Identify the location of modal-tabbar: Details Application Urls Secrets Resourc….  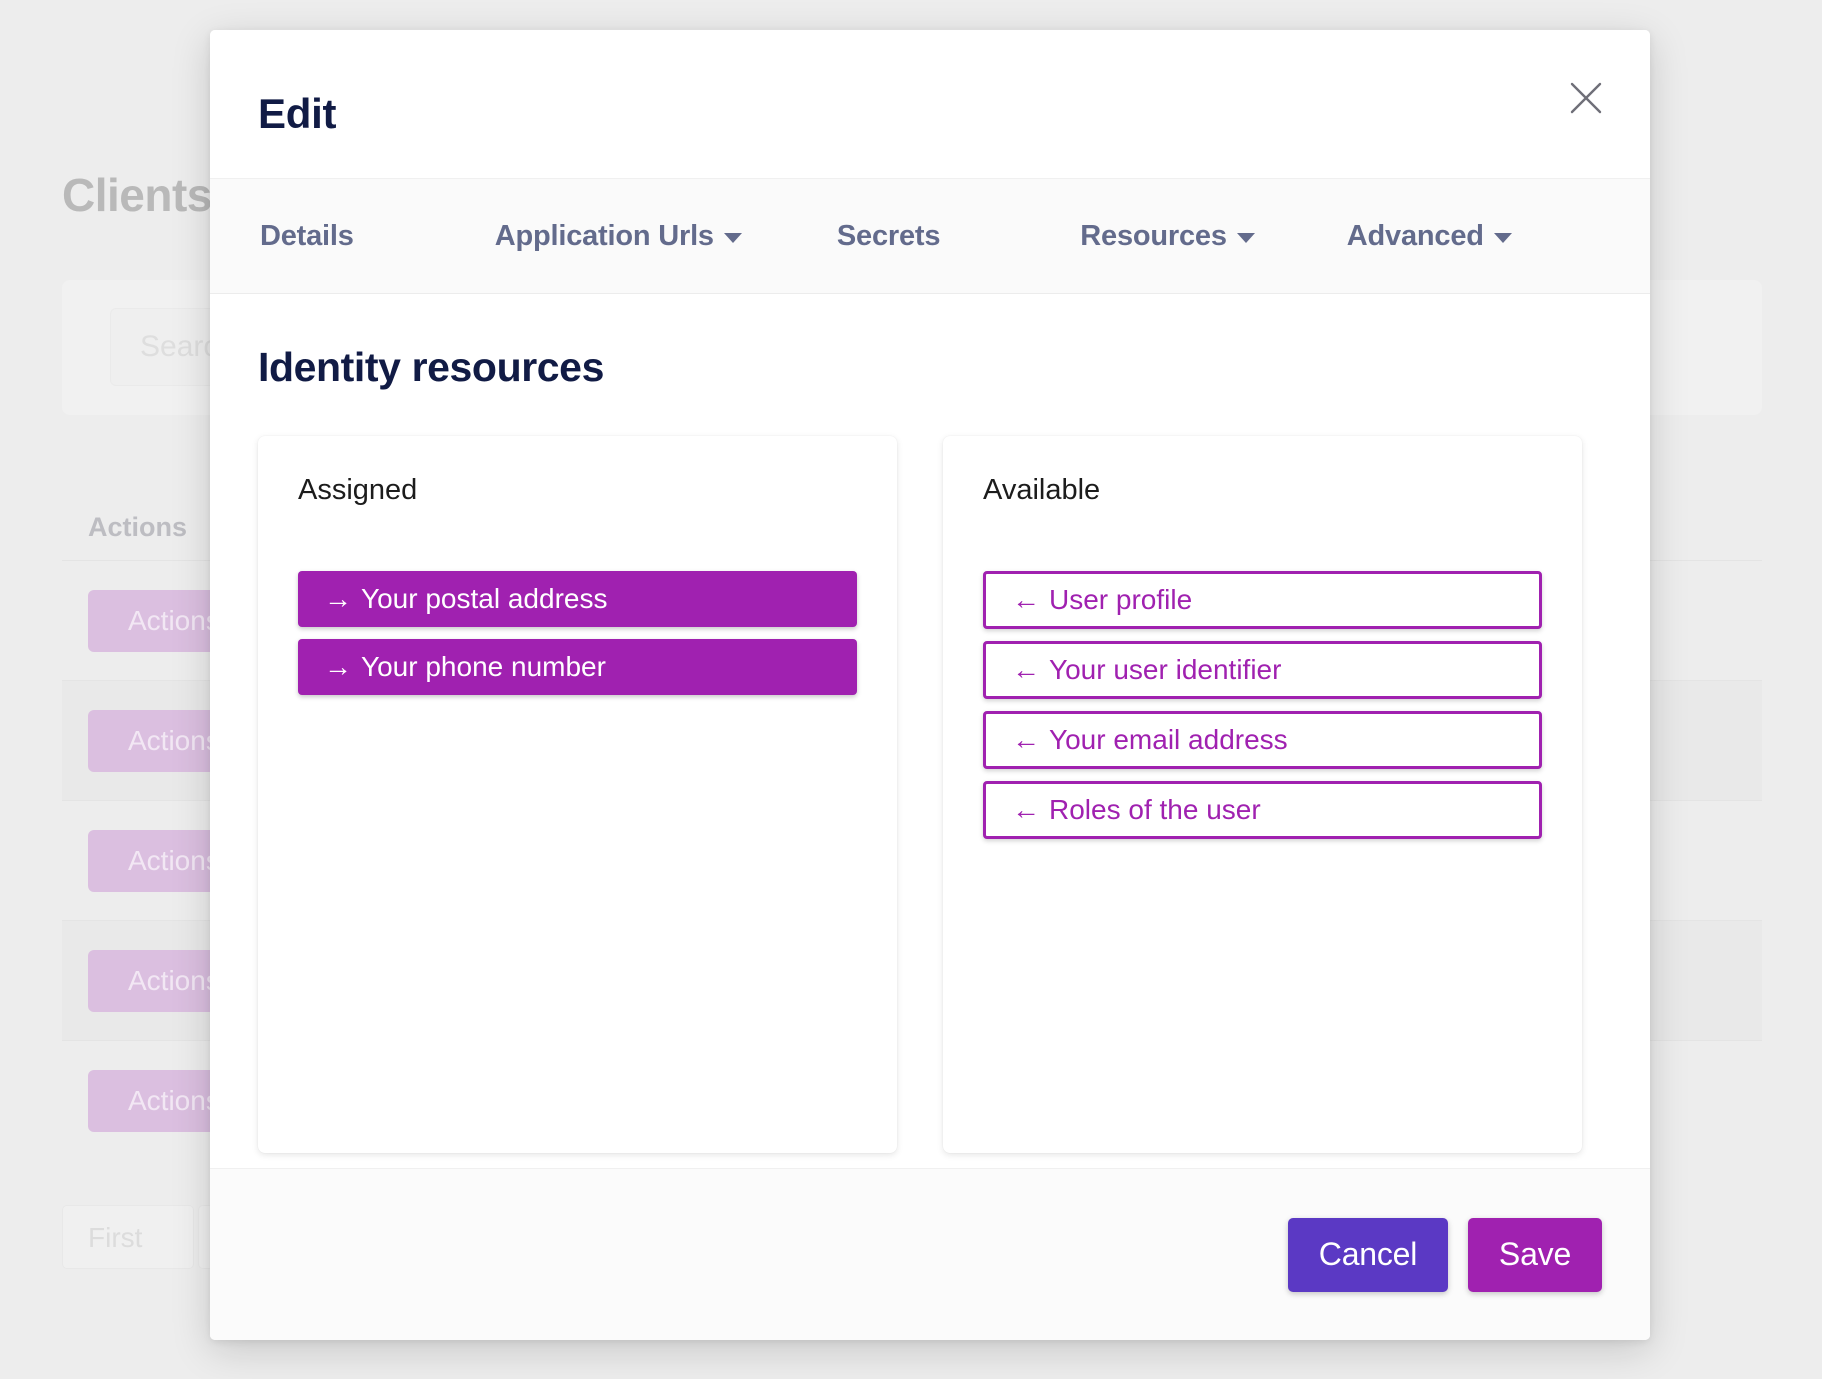
(930, 236).